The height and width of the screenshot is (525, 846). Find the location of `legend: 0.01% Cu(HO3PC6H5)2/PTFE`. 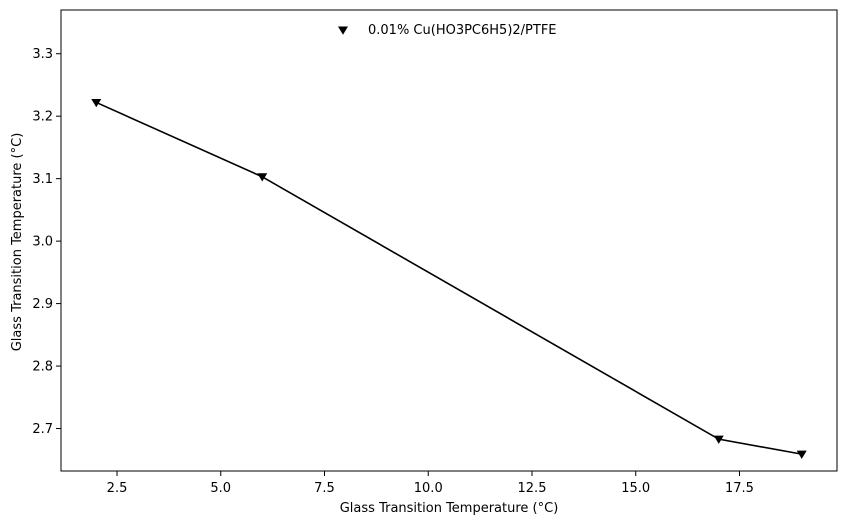

legend: 0.01% Cu(HO3PC6H5)2/PTFE is located at coordinates (447, 30).